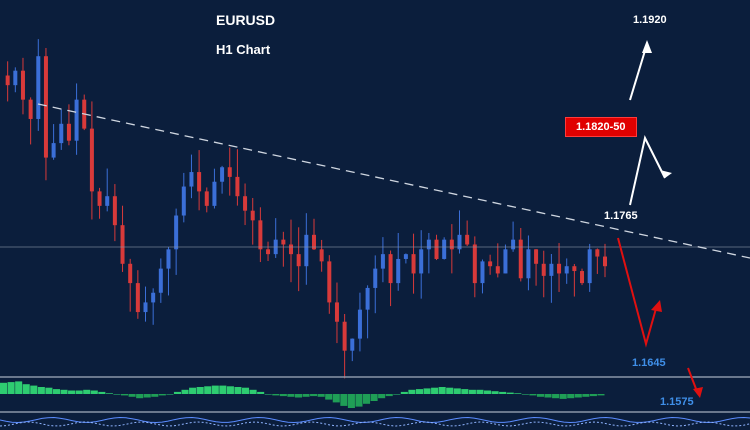 This screenshot has width=750, height=430. I want to click on bullish-target-arrow, so click(638, 72).